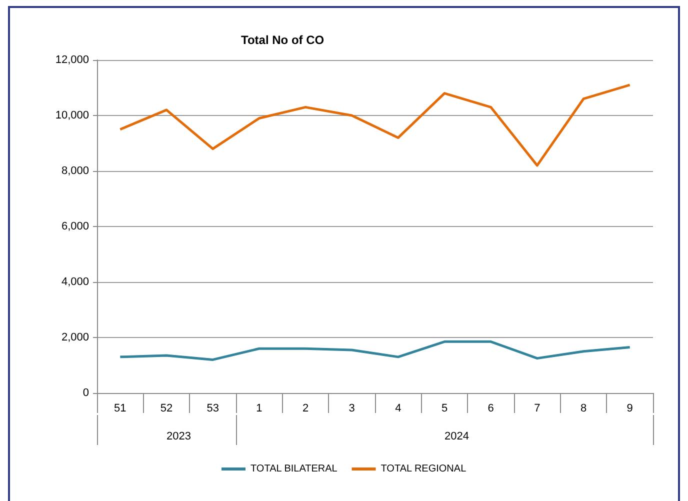 The image size is (688, 501). Describe the element at coordinates (72, 116) in the screenshot. I see `y-tick-label: 10,000` at that location.